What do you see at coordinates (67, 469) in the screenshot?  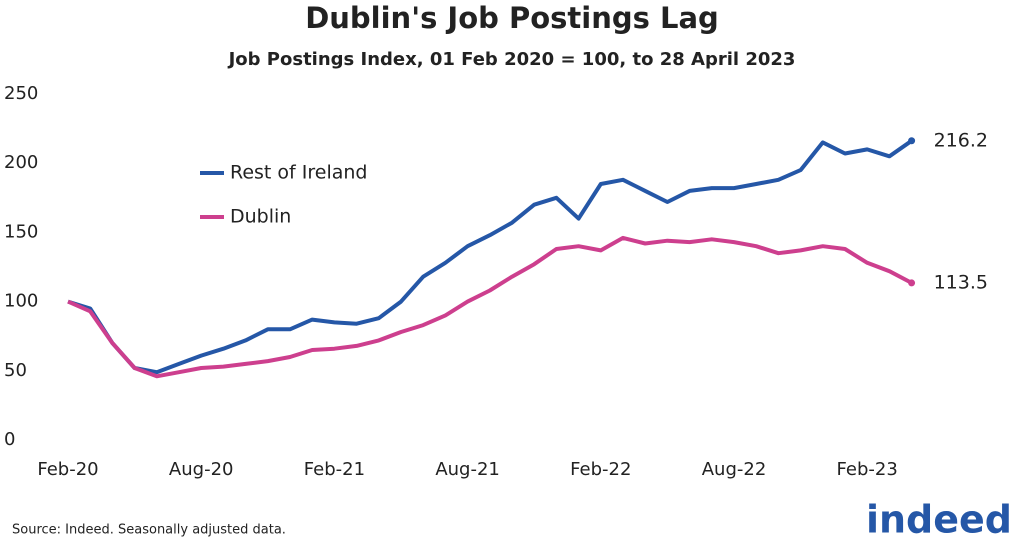 I see `x-tick-label: Feb-20` at bounding box center [67, 469].